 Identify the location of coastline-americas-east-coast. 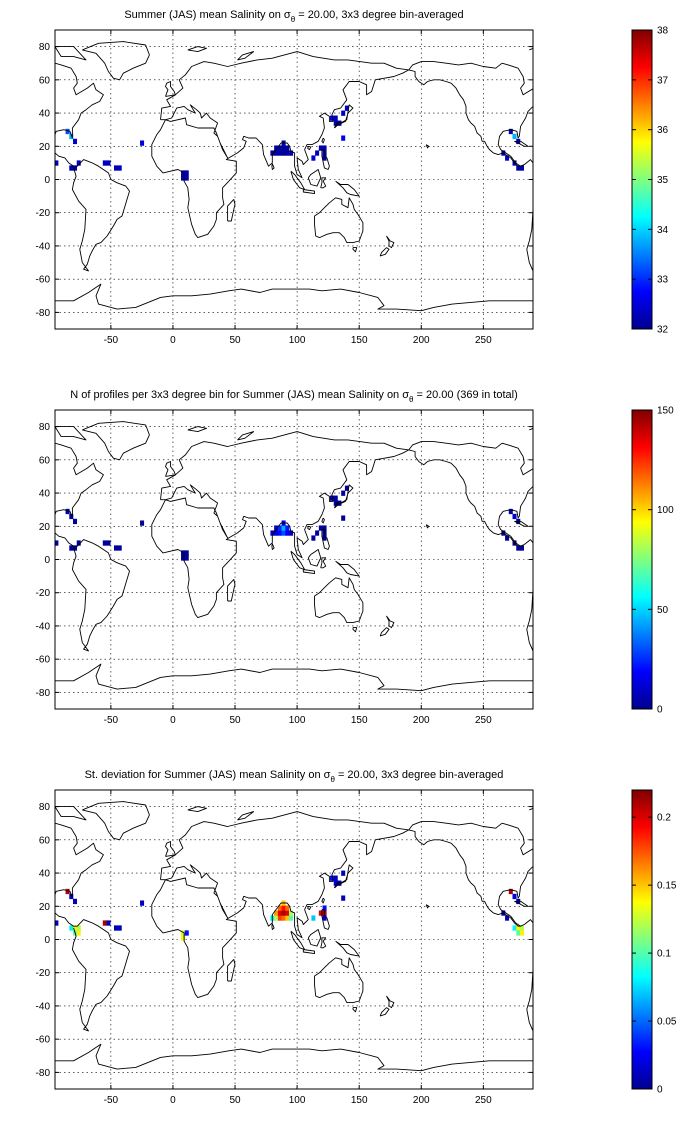
(515, 135).